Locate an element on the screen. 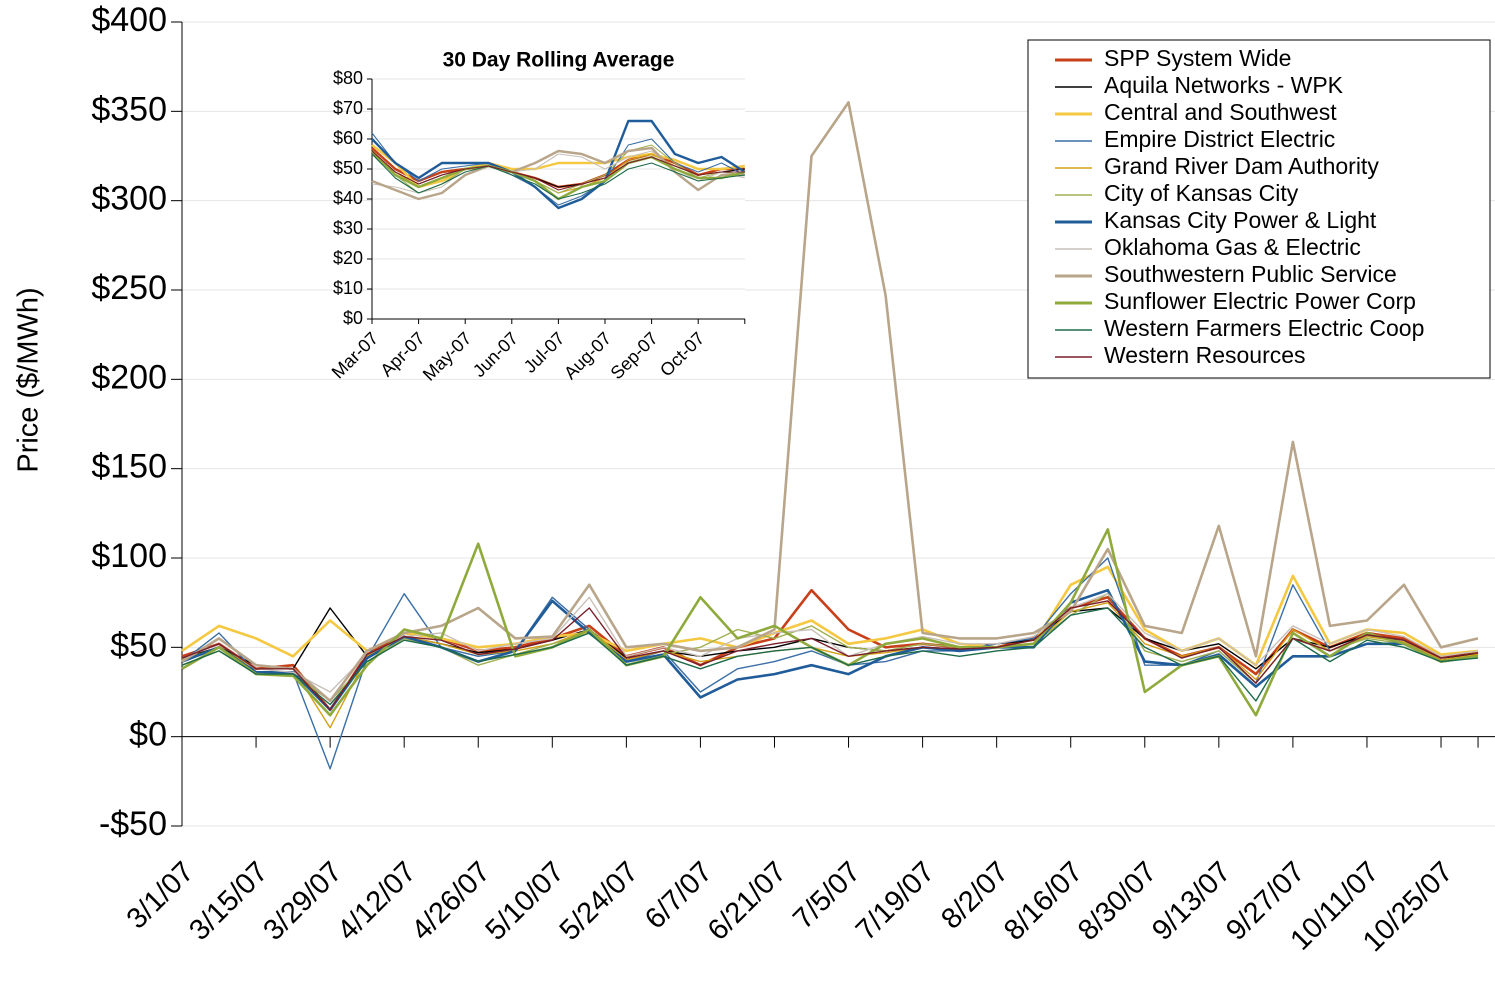 Image resolution: width=1495 pixels, height=993 pixels. y-tick-label: $300 is located at coordinates (129, 199).